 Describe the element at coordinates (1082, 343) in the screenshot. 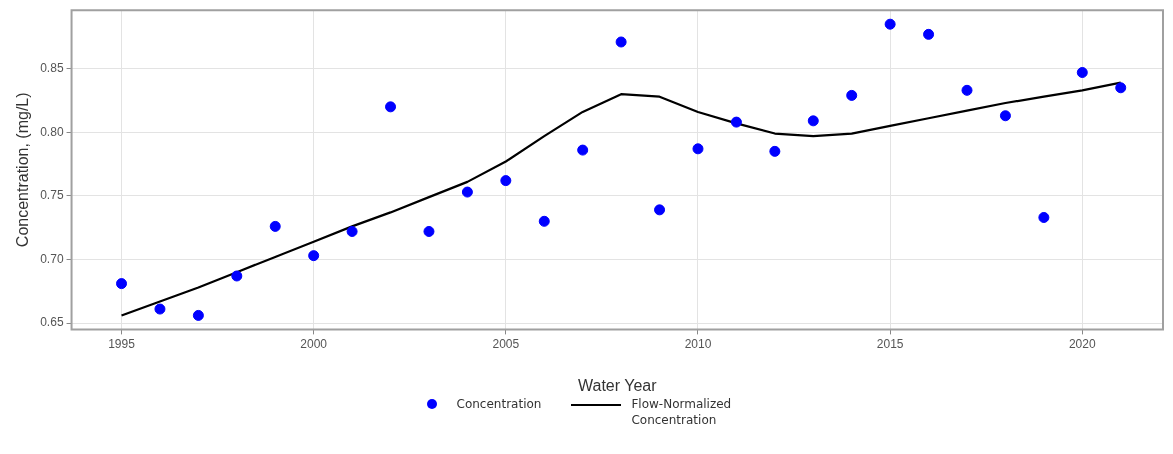

I see `x-tick-label: 2020` at that location.